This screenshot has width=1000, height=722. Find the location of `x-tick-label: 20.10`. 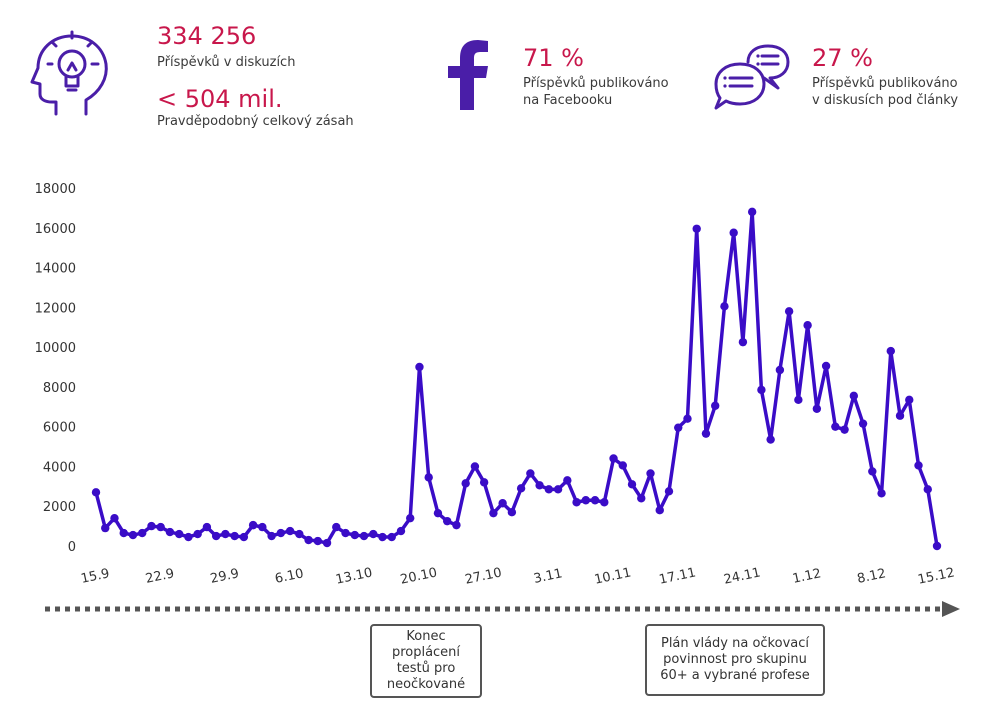

x-tick-label: 20.10 is located at coordinates (419, 576).